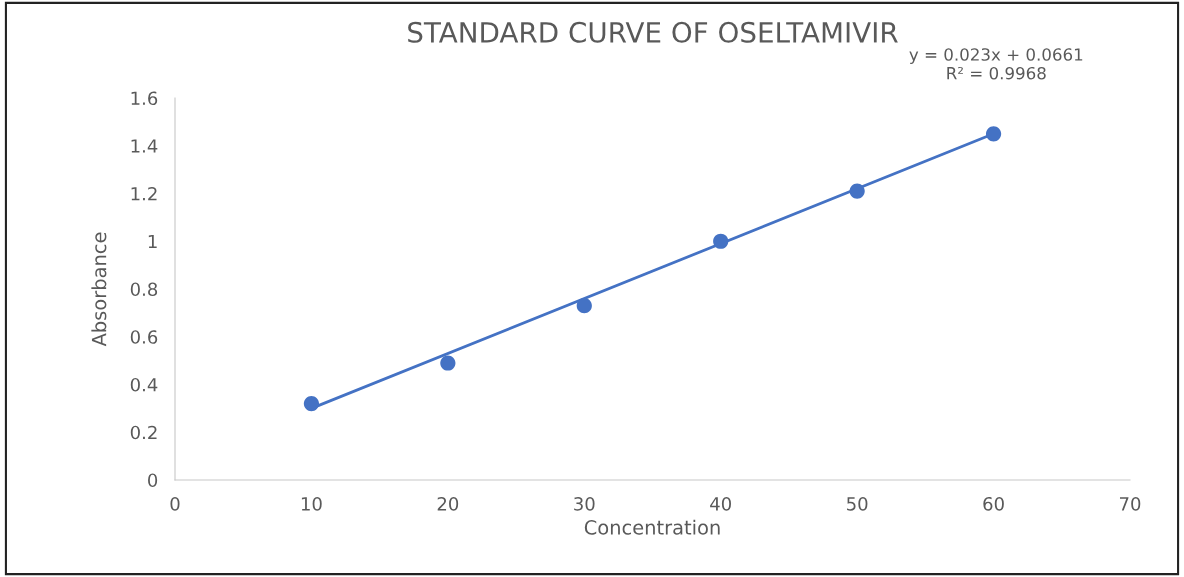 This screenshot has height=577, width=1184. Describe the element at coordinates (144, 98) in the screenshot. I see `y-tick-label: 1.6` at that location.